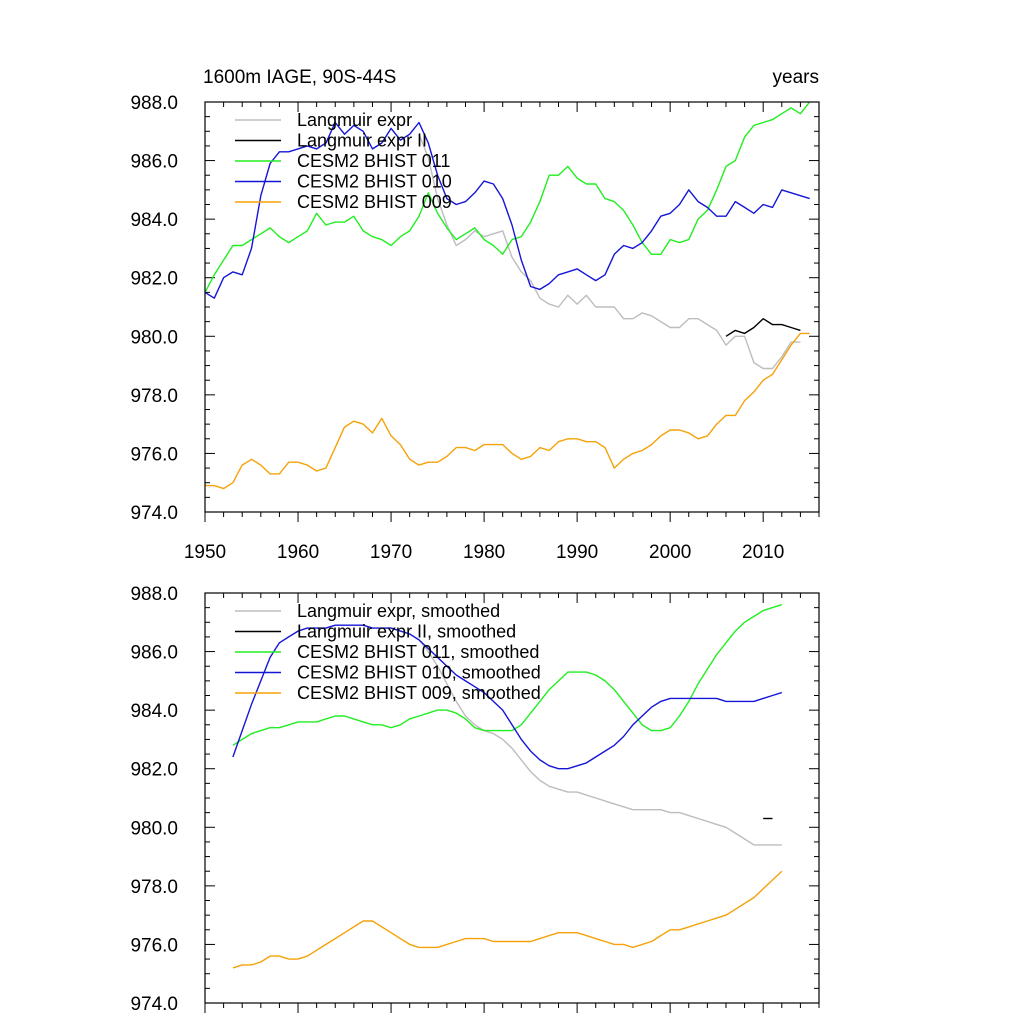 The width and height of the screenshot is (1024, 1024). Describe the element at coordinates (205, 552) in the screenshot. I see `x-tick-label: 1950` at that location.